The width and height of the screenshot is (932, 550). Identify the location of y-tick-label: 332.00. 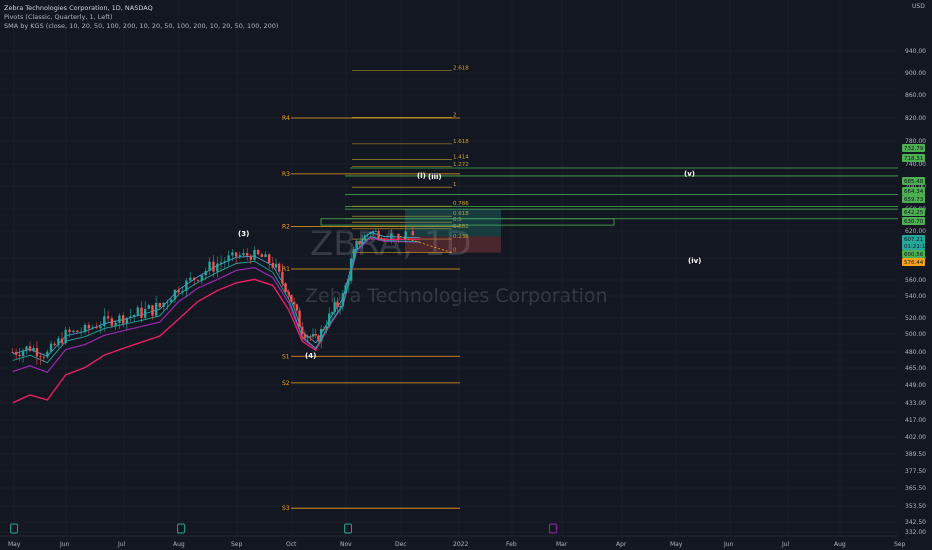
(915, 532).